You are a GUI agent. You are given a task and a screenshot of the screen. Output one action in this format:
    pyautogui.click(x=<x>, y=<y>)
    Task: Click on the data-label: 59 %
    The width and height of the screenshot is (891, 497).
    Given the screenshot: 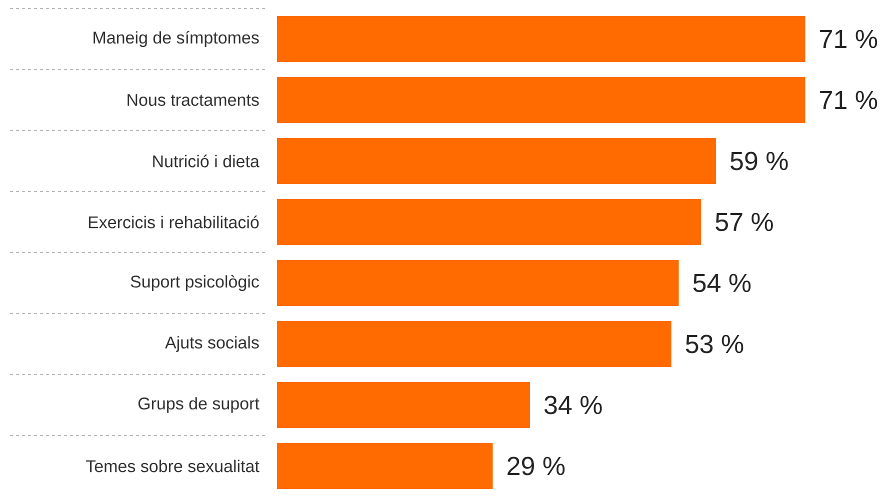 What is the action you would take?
    pyautogui.click(x=759, y=161)
    